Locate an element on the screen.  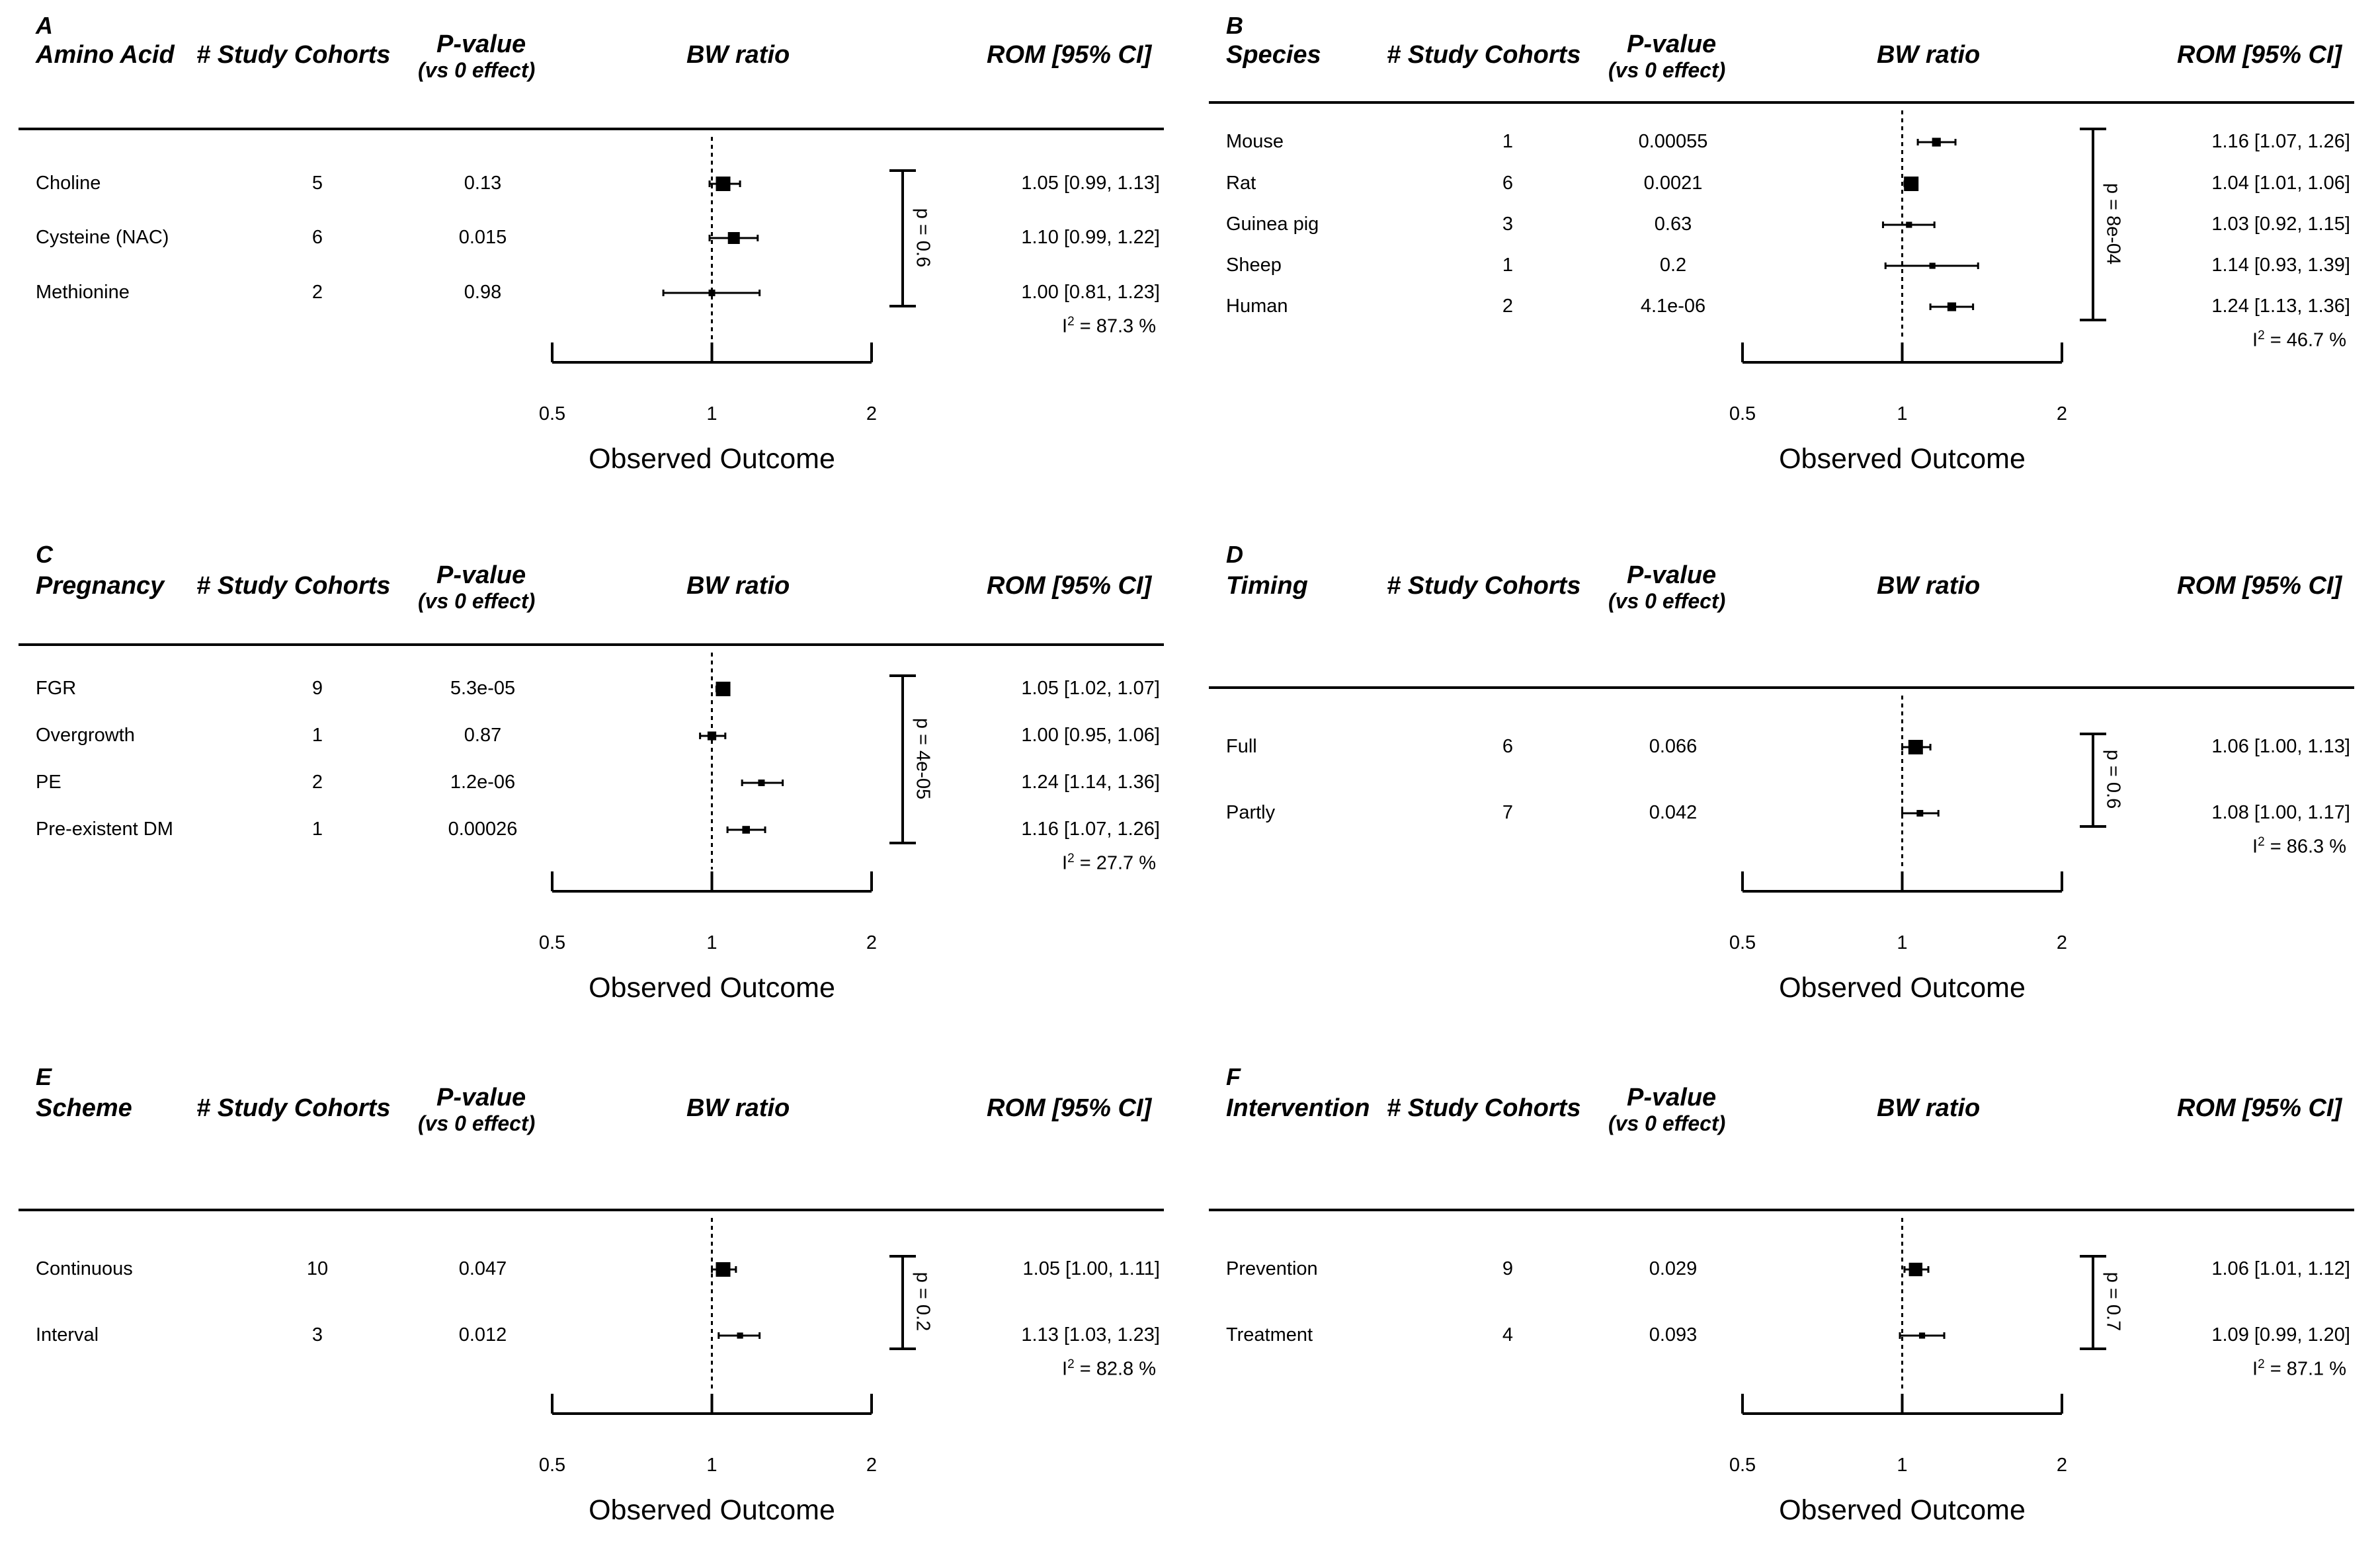
row-cohorts: 3 is located at coordinates (317, 1335).